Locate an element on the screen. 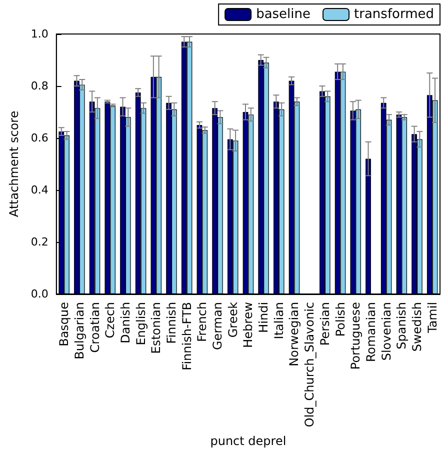  y-tick-label: 1.0 is located at coordinates (39, 34).